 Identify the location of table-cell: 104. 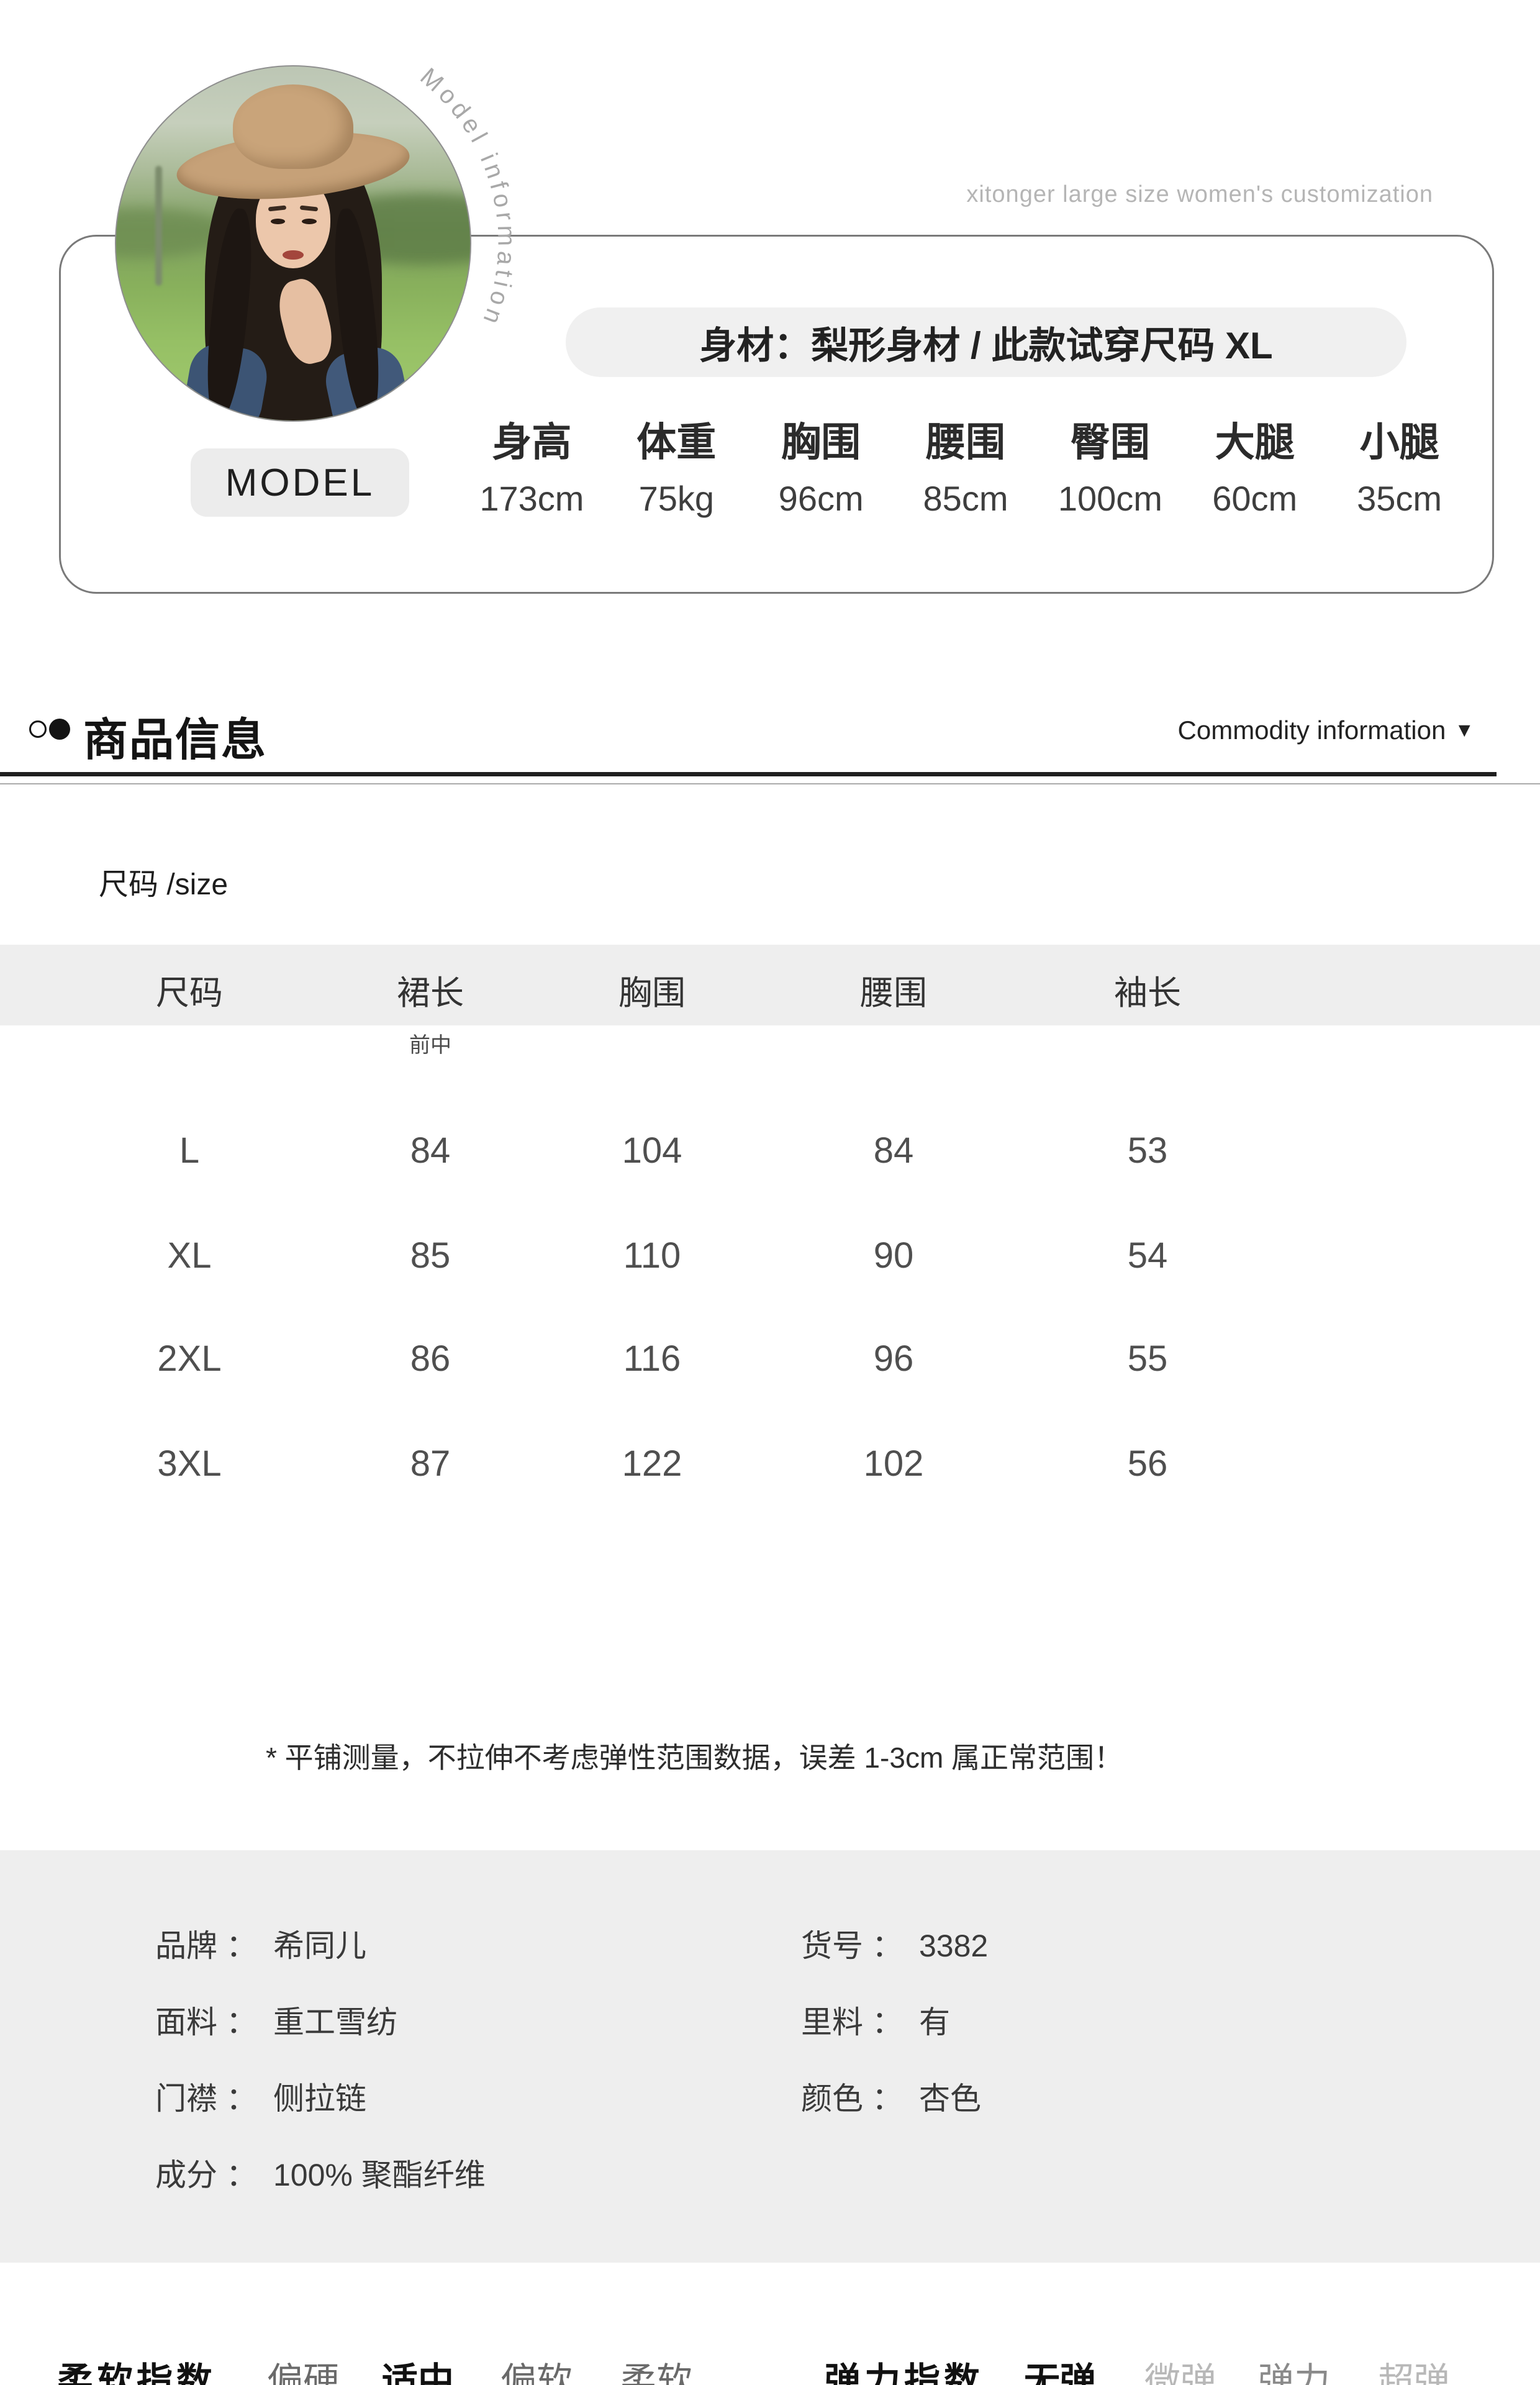
(652, 1150).